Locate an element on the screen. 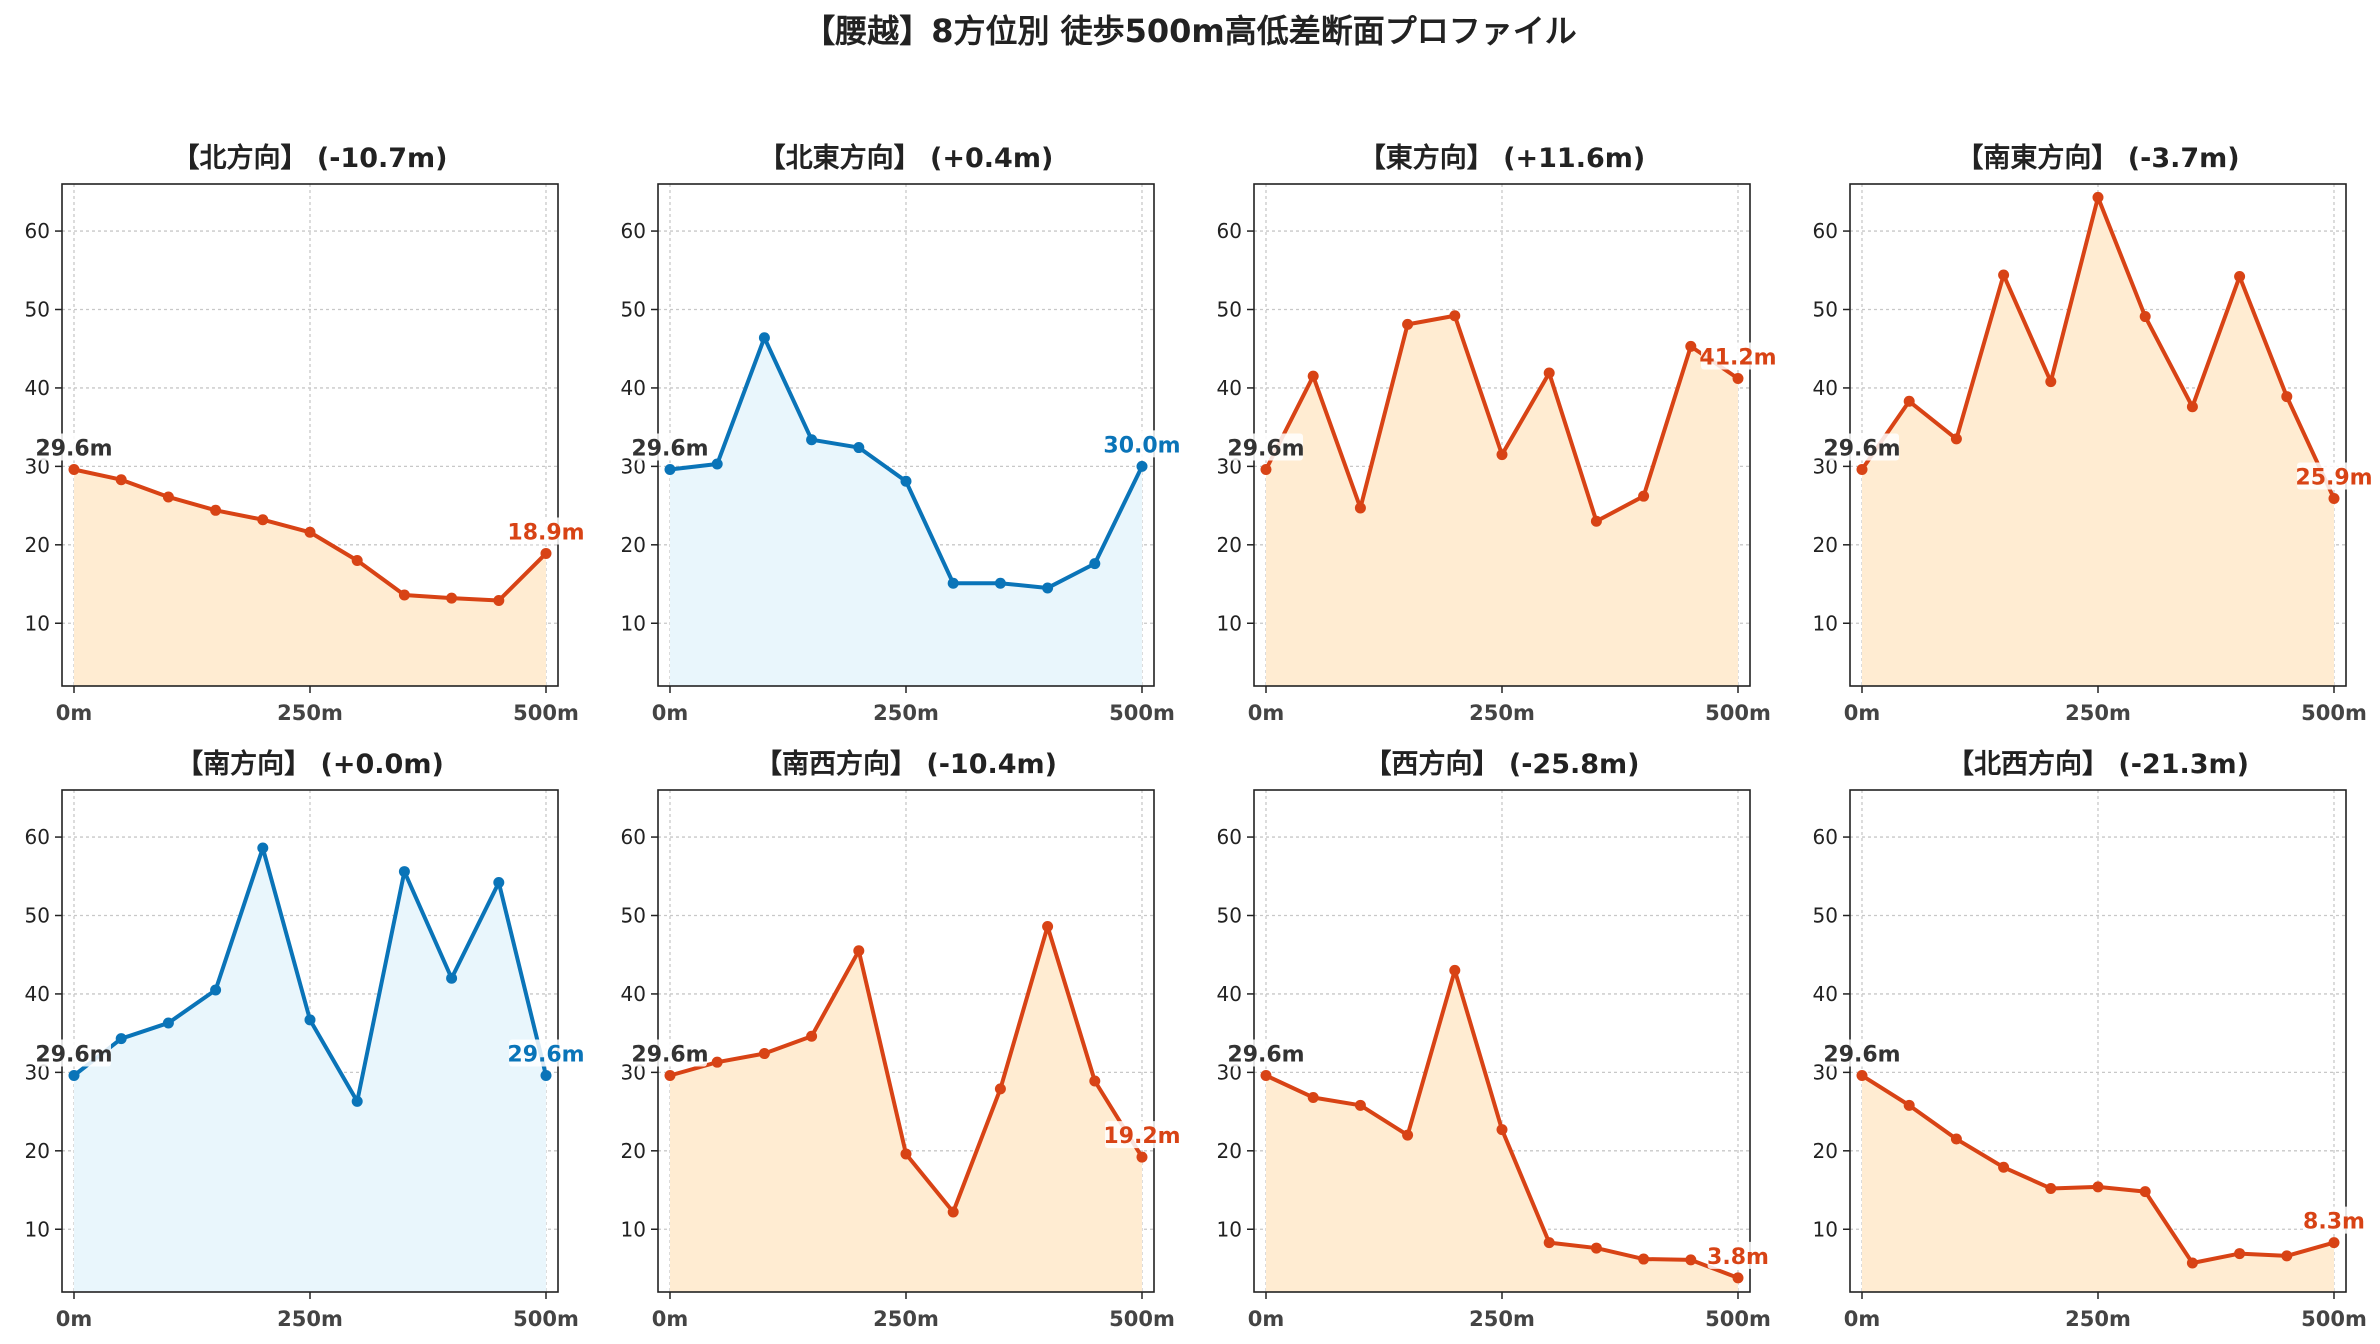 The height and width of the screenshot is (1344, 2380). end-label: 29.6m is located at coordinates (545, 1055).